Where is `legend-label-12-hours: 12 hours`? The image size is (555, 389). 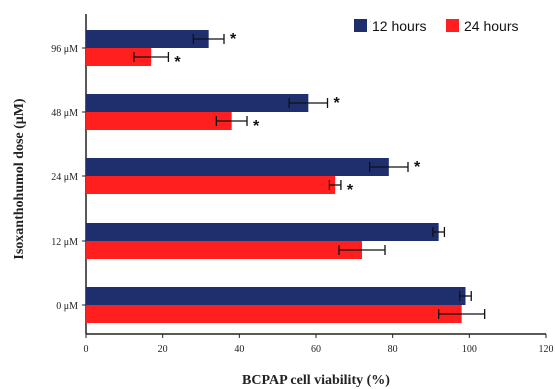 legend-label-12-hours: 12 hours is located at coordinates (399, 26).